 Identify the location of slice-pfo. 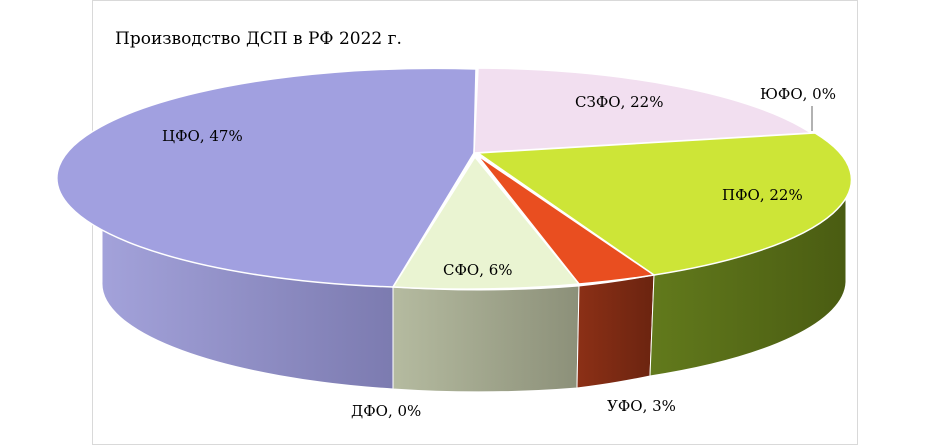
(664, 204).